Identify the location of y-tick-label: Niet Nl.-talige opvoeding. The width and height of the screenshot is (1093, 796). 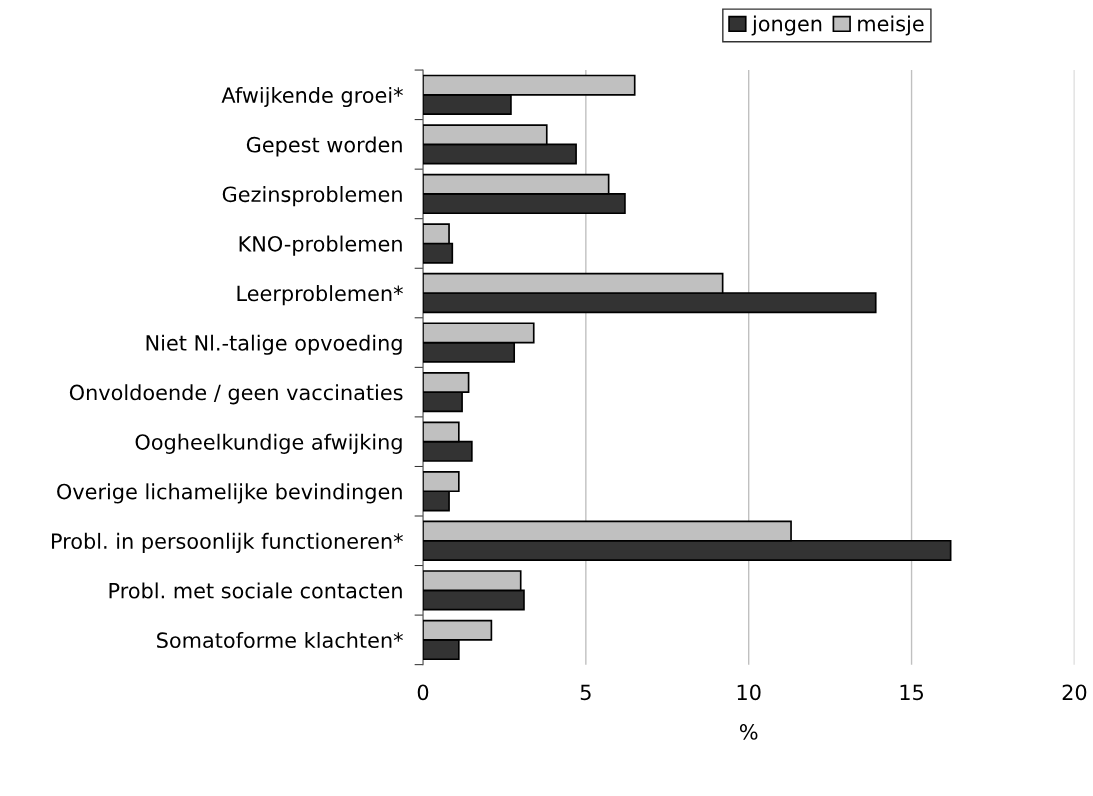
(274, 344).